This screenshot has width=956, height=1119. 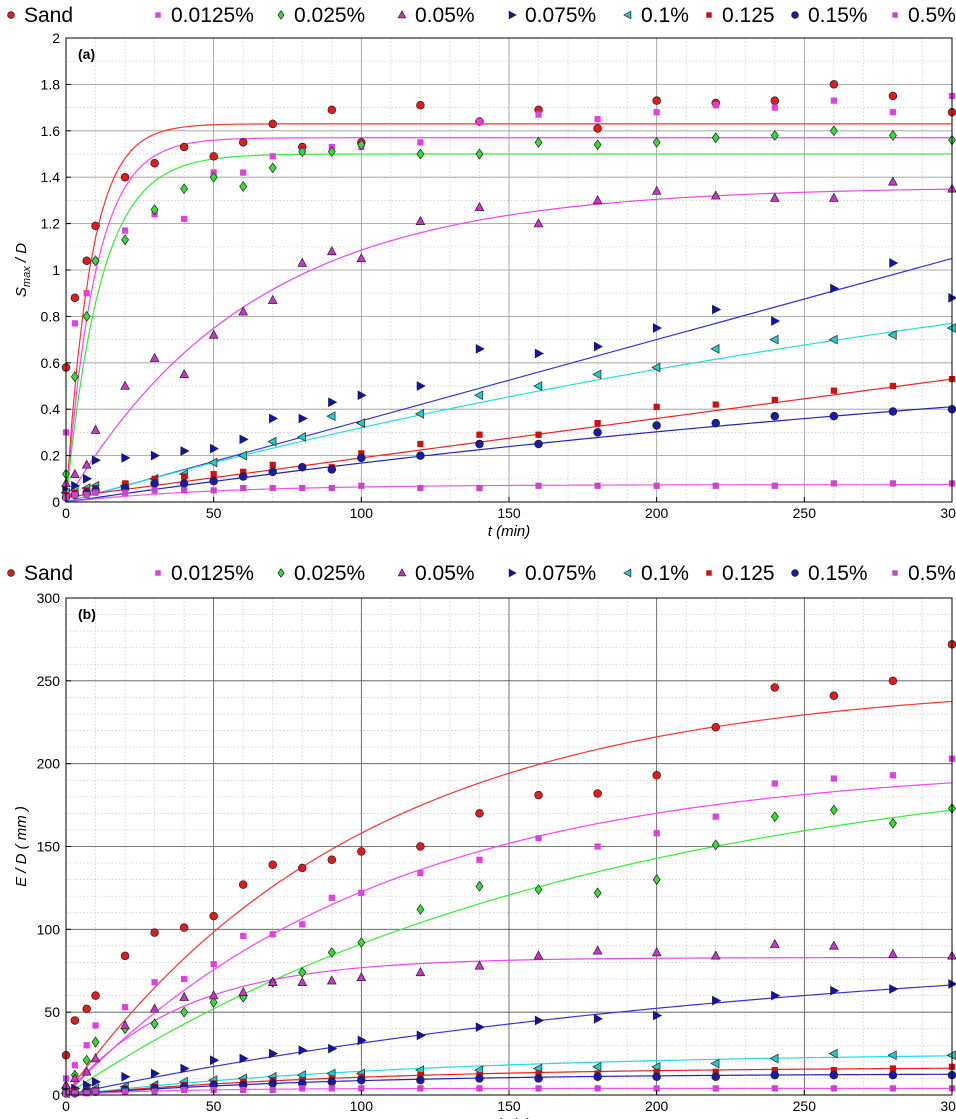 I want to click on legend-label: 0.15%, so click(x=838, y=15).